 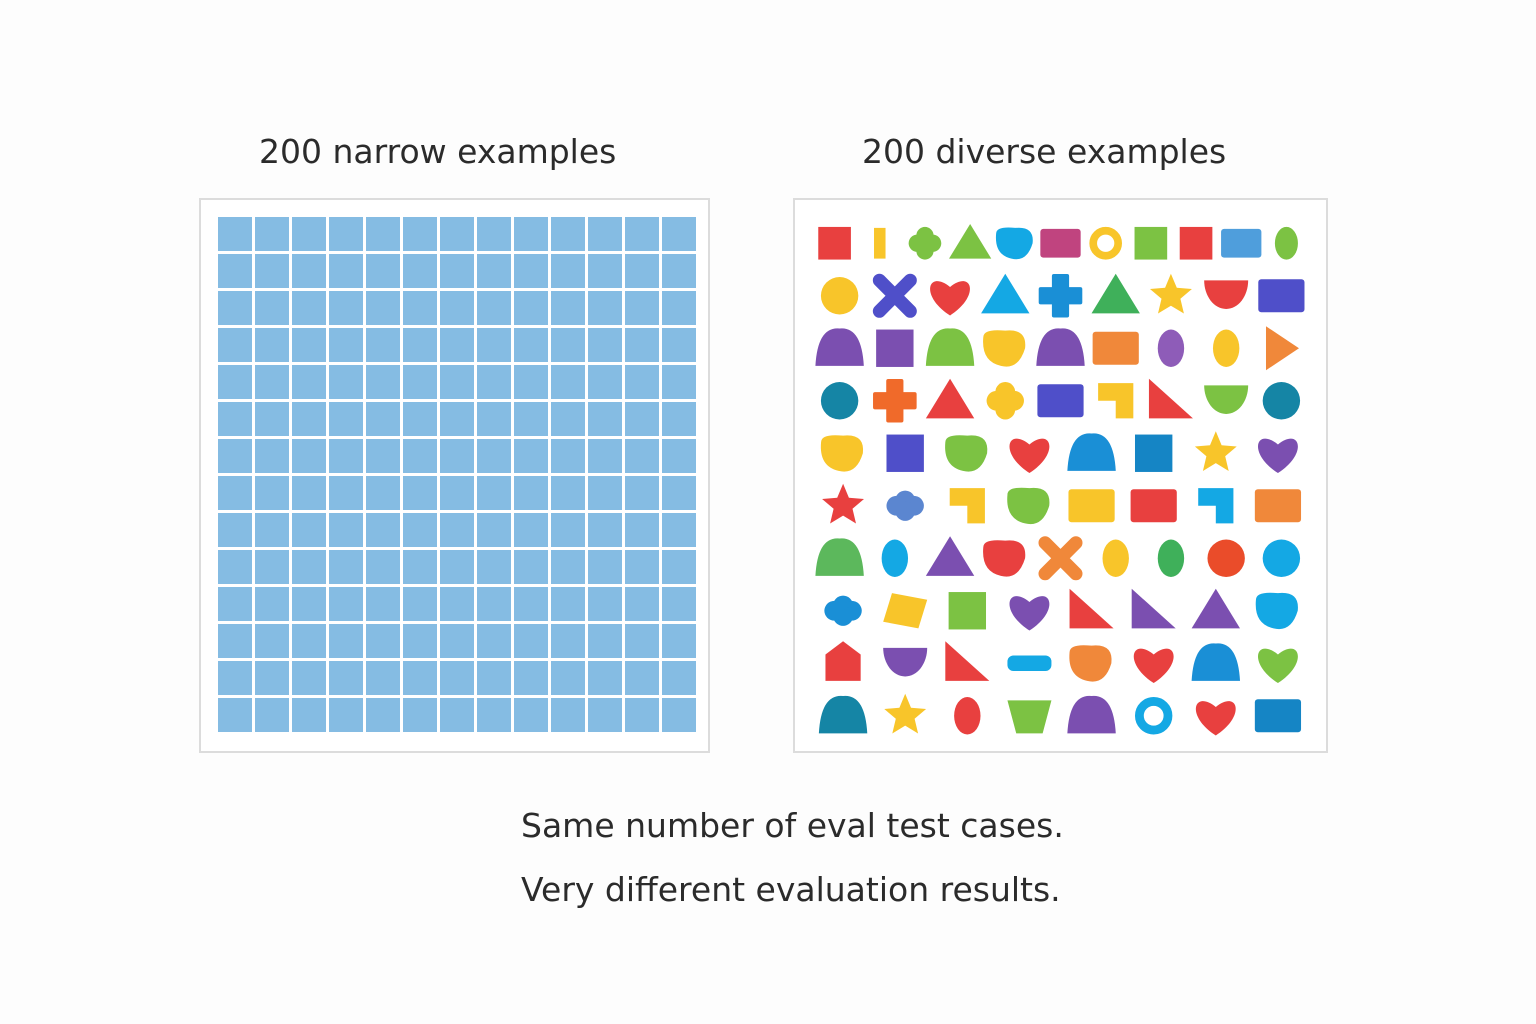 I want to click on plus-shape, so click(x=895, y=400).